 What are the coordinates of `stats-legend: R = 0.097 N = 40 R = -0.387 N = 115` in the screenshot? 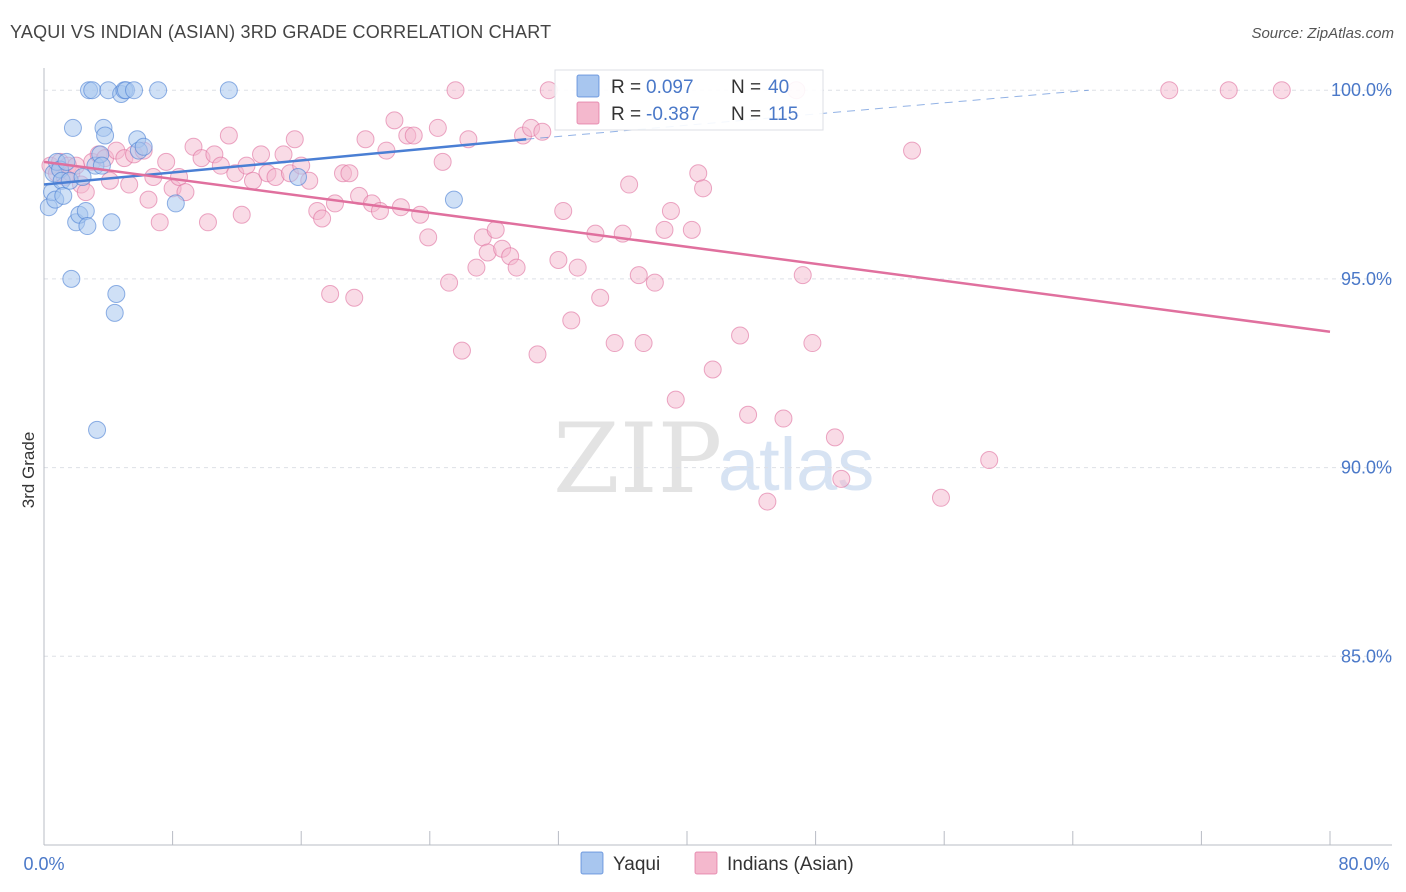 It's located at (689, 100).